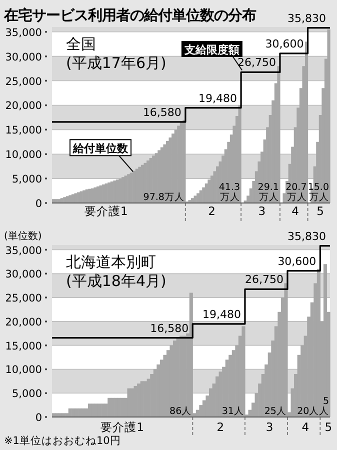 The image size is (337, 450). What do you see at coordinates (100, 149) in the screenshot?
I see `series-label: 給付単位数` at bounding box center [100, 149].